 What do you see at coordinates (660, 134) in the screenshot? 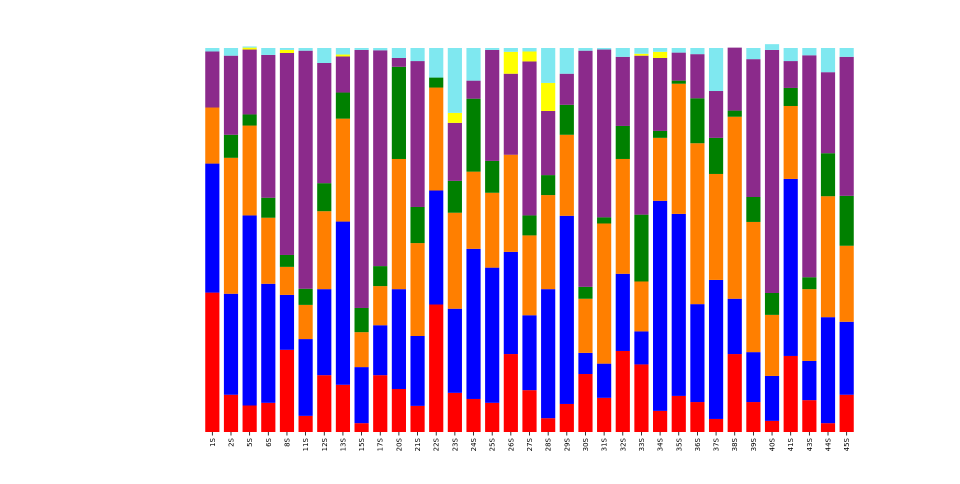
I see `bar-segment-34S-s4` at bounding box center [660, 134].